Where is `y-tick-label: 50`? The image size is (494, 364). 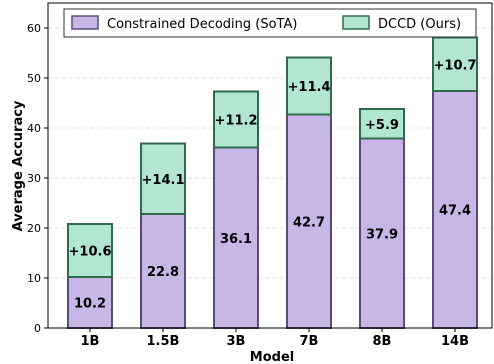
y-tick-label: 50 is located at coordinates (34, 78).